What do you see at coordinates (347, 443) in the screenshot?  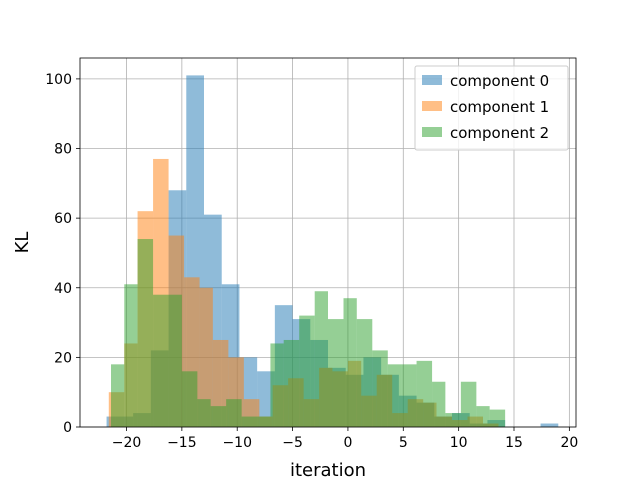 I see `x-tick-label: 0` at bounding box center [347, 443].